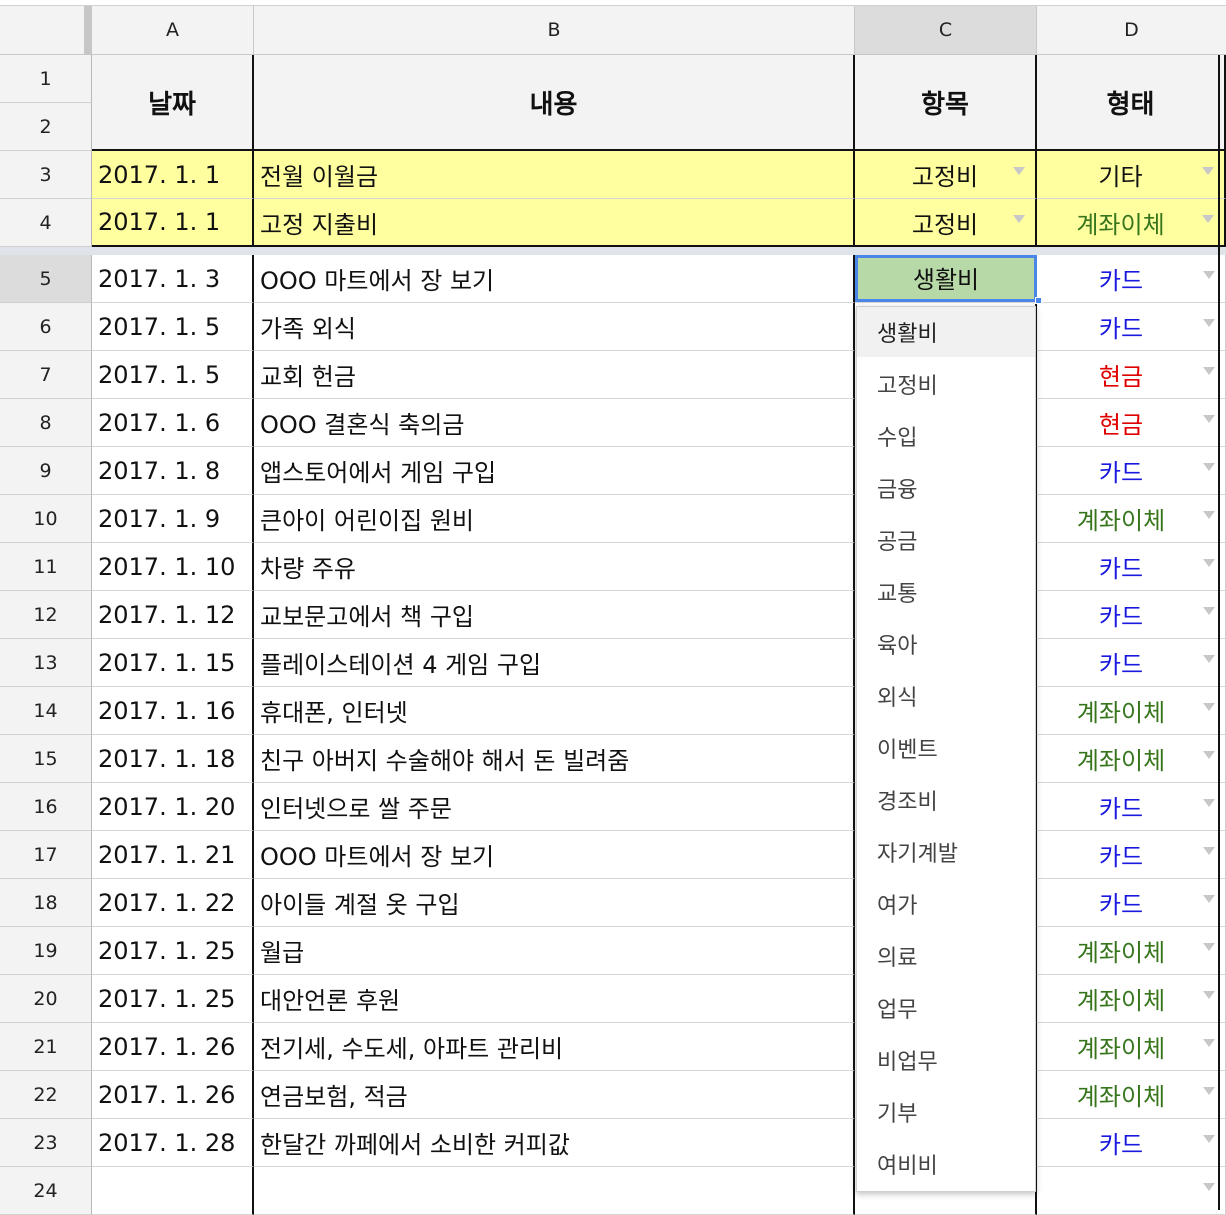 This screenshot has width=1226, height=1215. I want to click on freeze-column-handle, so click(88, 30).